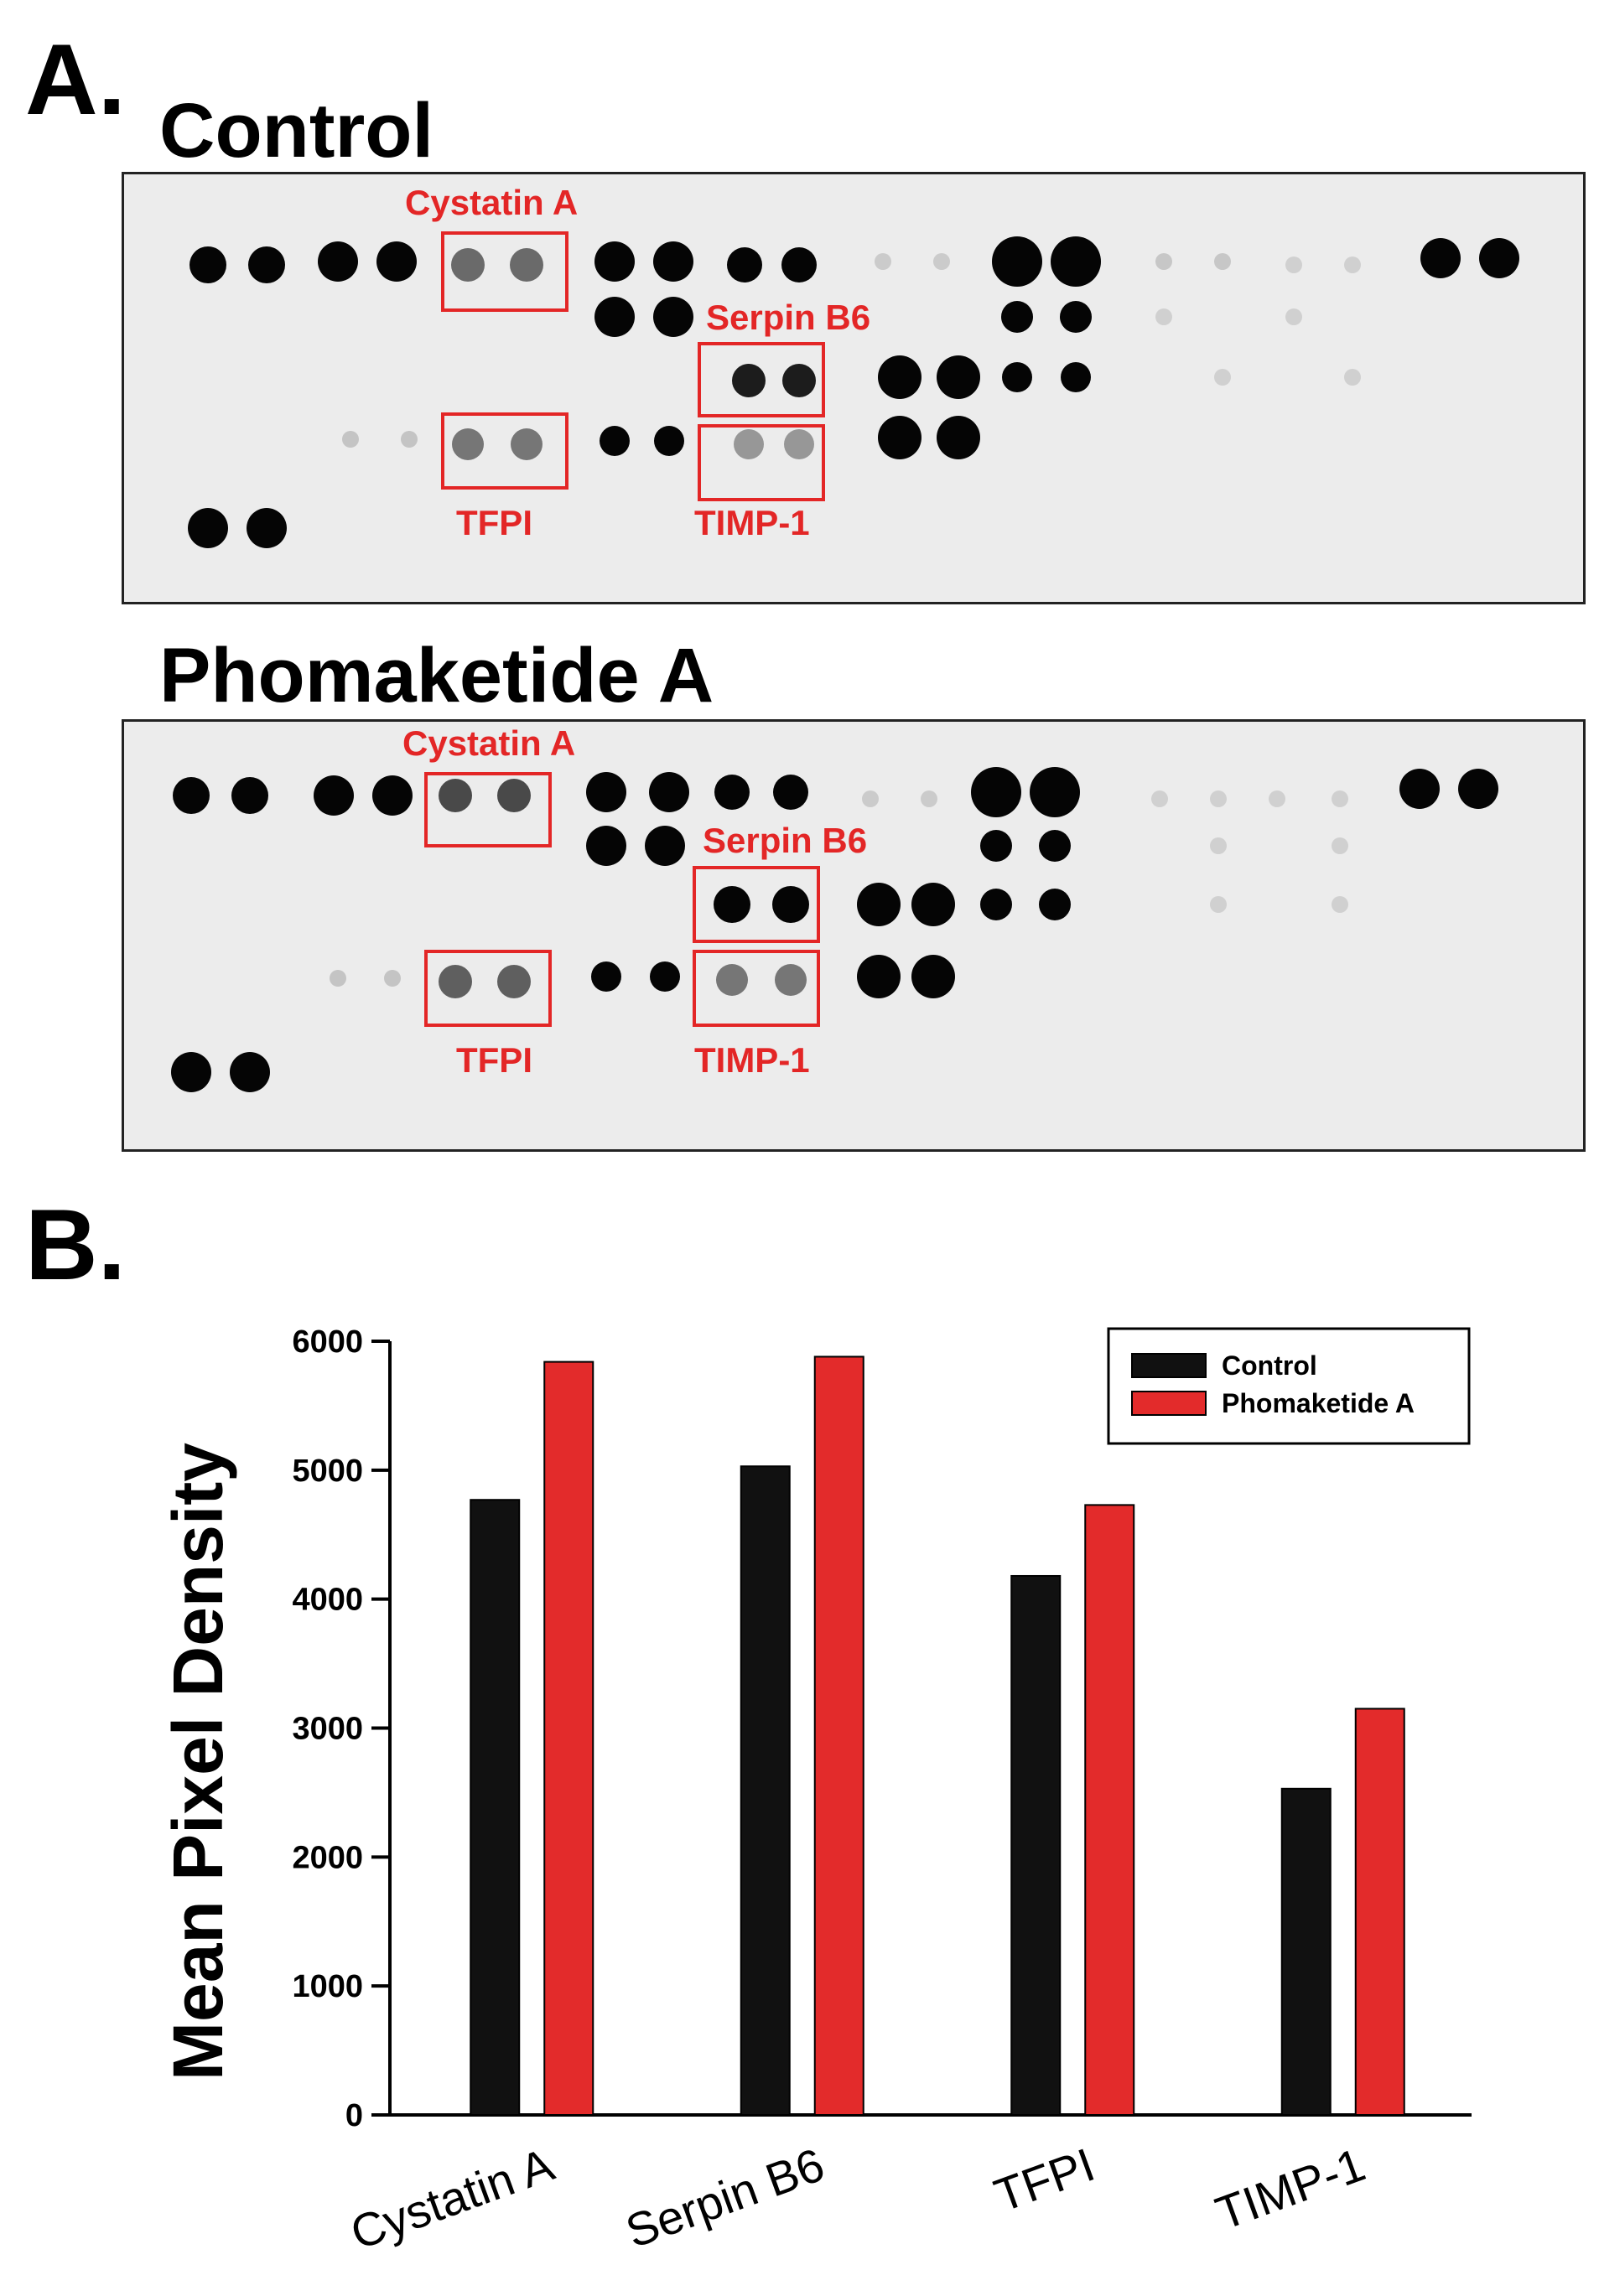 This screenshot has height=2296, width=1599. I want to click on legend-label: Phomaketide A, so click(1318, 1403).